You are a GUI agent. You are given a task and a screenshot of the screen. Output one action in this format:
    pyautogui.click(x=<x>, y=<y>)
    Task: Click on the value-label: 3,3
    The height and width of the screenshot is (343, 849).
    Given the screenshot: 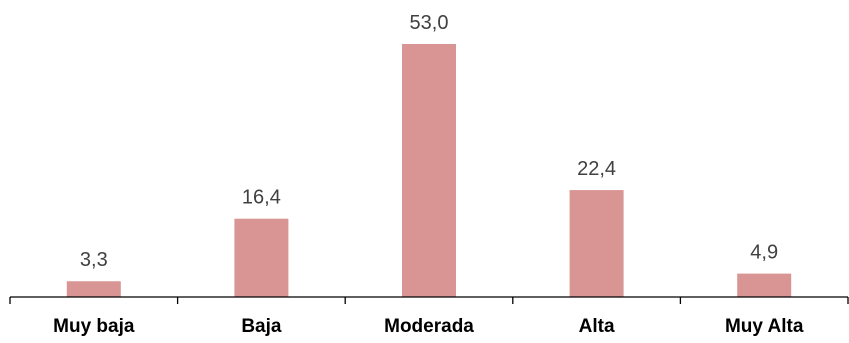 What is the action you would take?
    pyautogui.click(x=94, y=260)
    